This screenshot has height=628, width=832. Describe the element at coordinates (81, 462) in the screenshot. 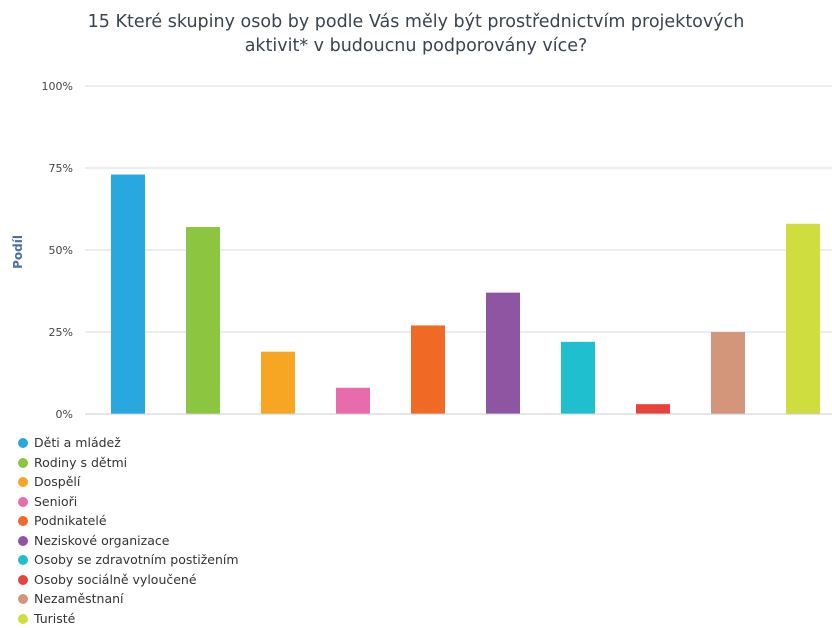

I see `legend-label: Rodiny s dětmi` at that location.